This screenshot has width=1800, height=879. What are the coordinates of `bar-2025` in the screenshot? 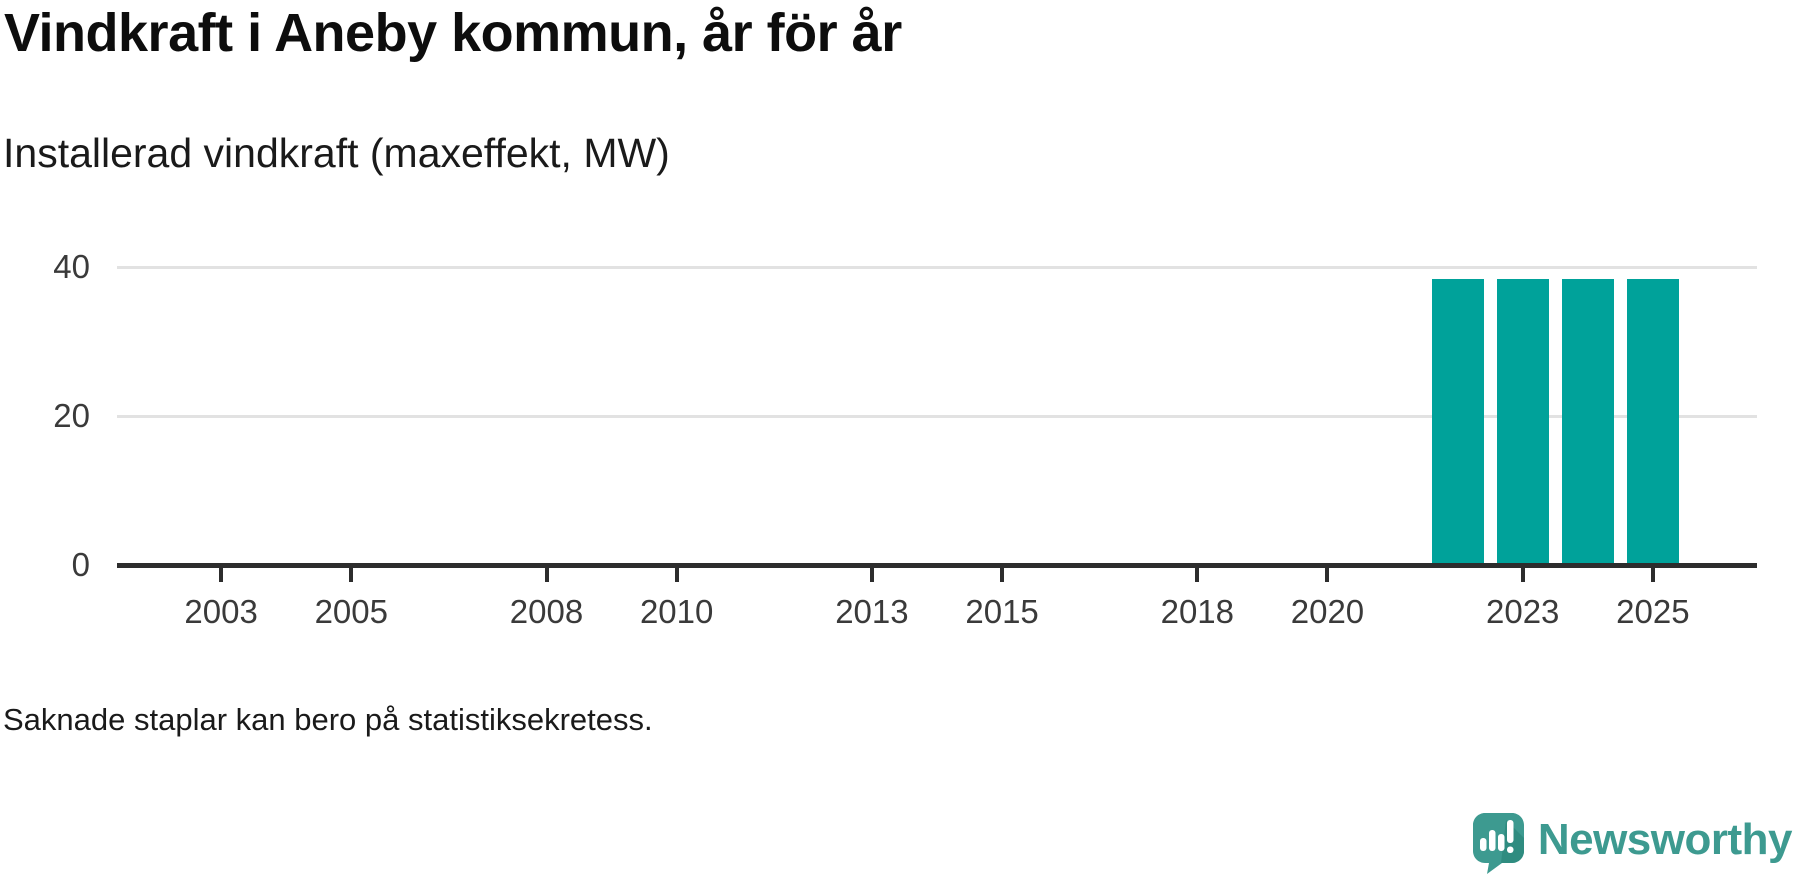 It's located at (1652, 422).